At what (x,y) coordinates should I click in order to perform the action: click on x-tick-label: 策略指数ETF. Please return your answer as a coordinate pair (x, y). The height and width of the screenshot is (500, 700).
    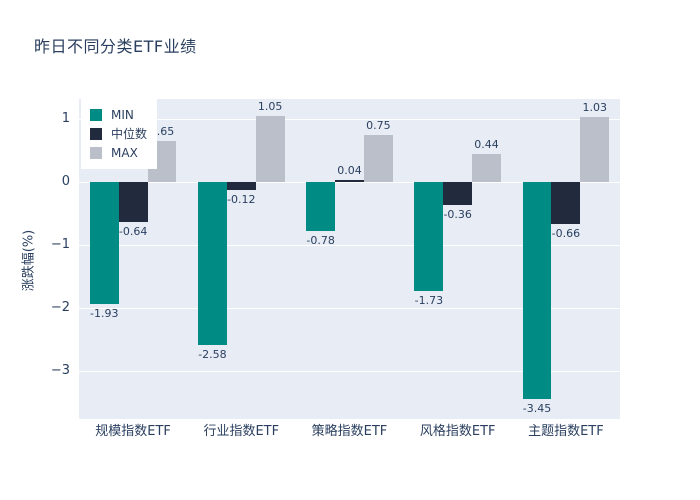
    Looking at the image, I should click on (349, 431).